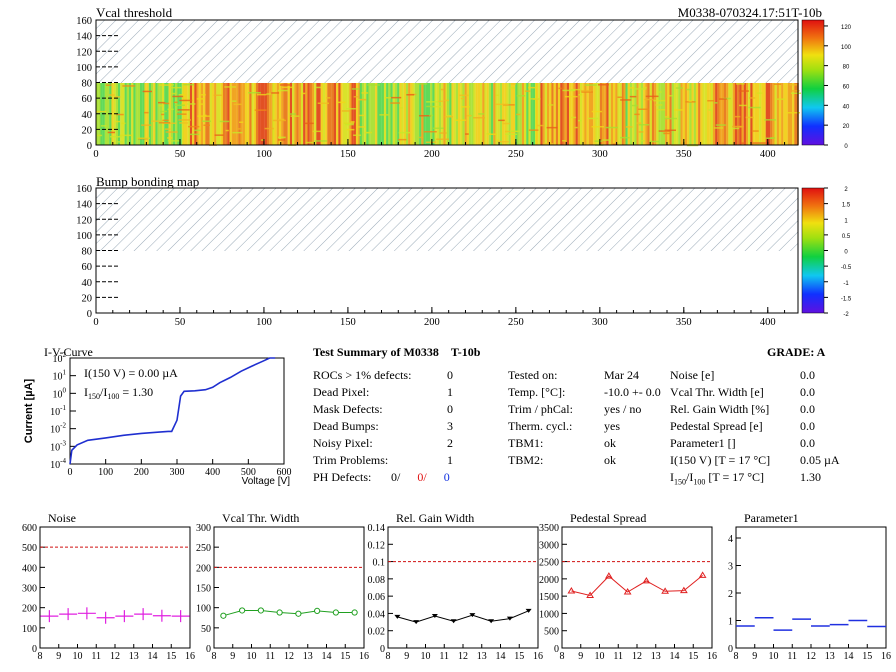 The width and height of the screenshot is (896, 672). I want to click on defect-value: 1, so click(450, 392).